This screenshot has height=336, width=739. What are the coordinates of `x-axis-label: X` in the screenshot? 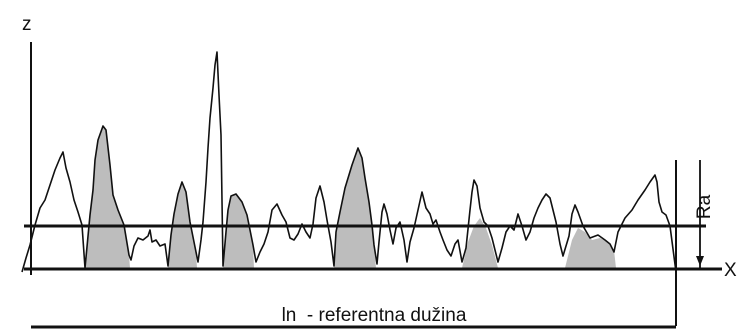 It's located at (730, 270).